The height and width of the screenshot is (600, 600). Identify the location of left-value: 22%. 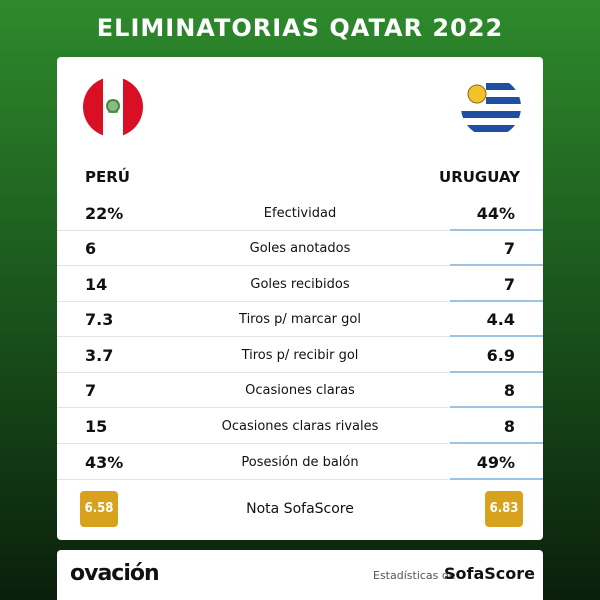
(104, 213).